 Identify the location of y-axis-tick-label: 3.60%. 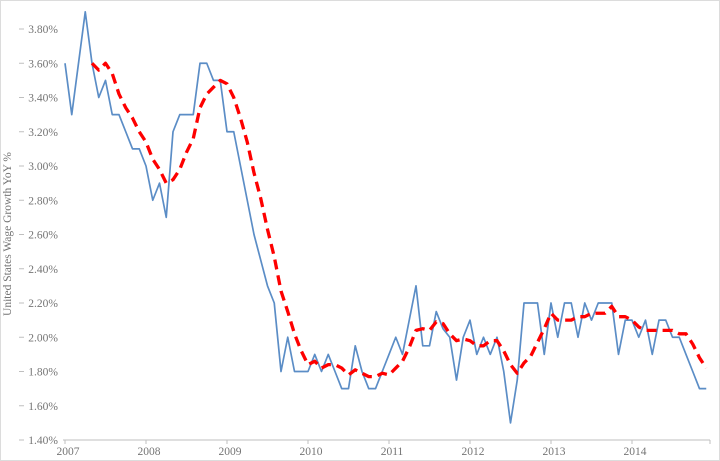
(43, 64).